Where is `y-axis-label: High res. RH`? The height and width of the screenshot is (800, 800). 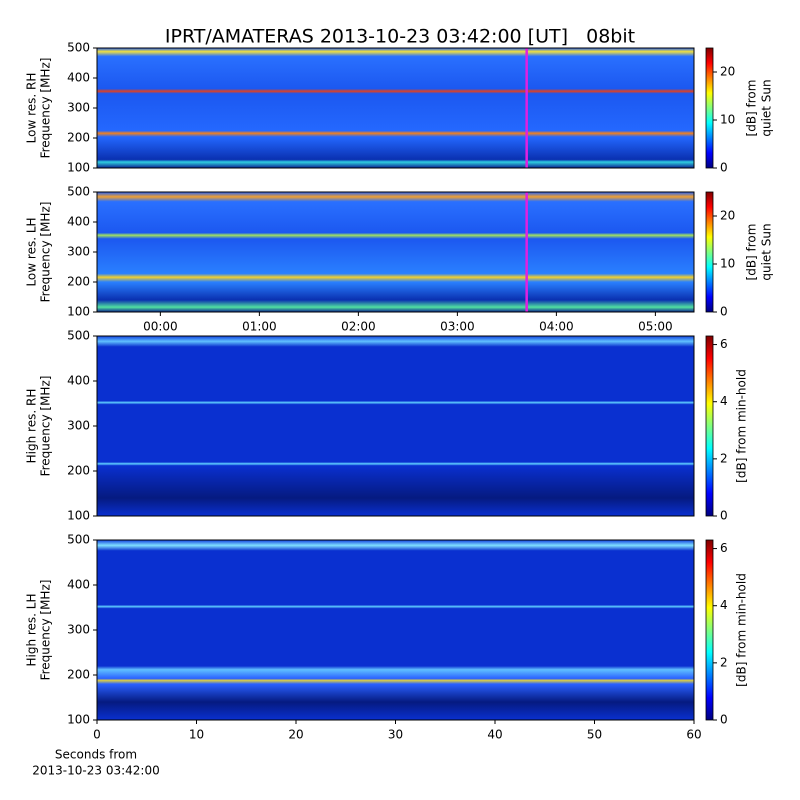 y-axis-label: High res. RH is located at coordinates (32, 426).